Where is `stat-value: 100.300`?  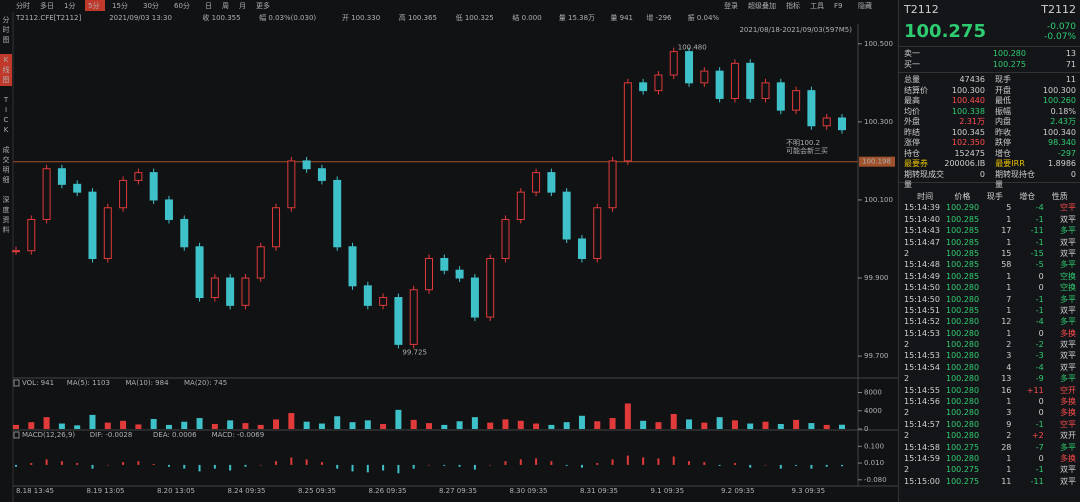 stat-value: 100.300 is located at coordinates (1059, 90).